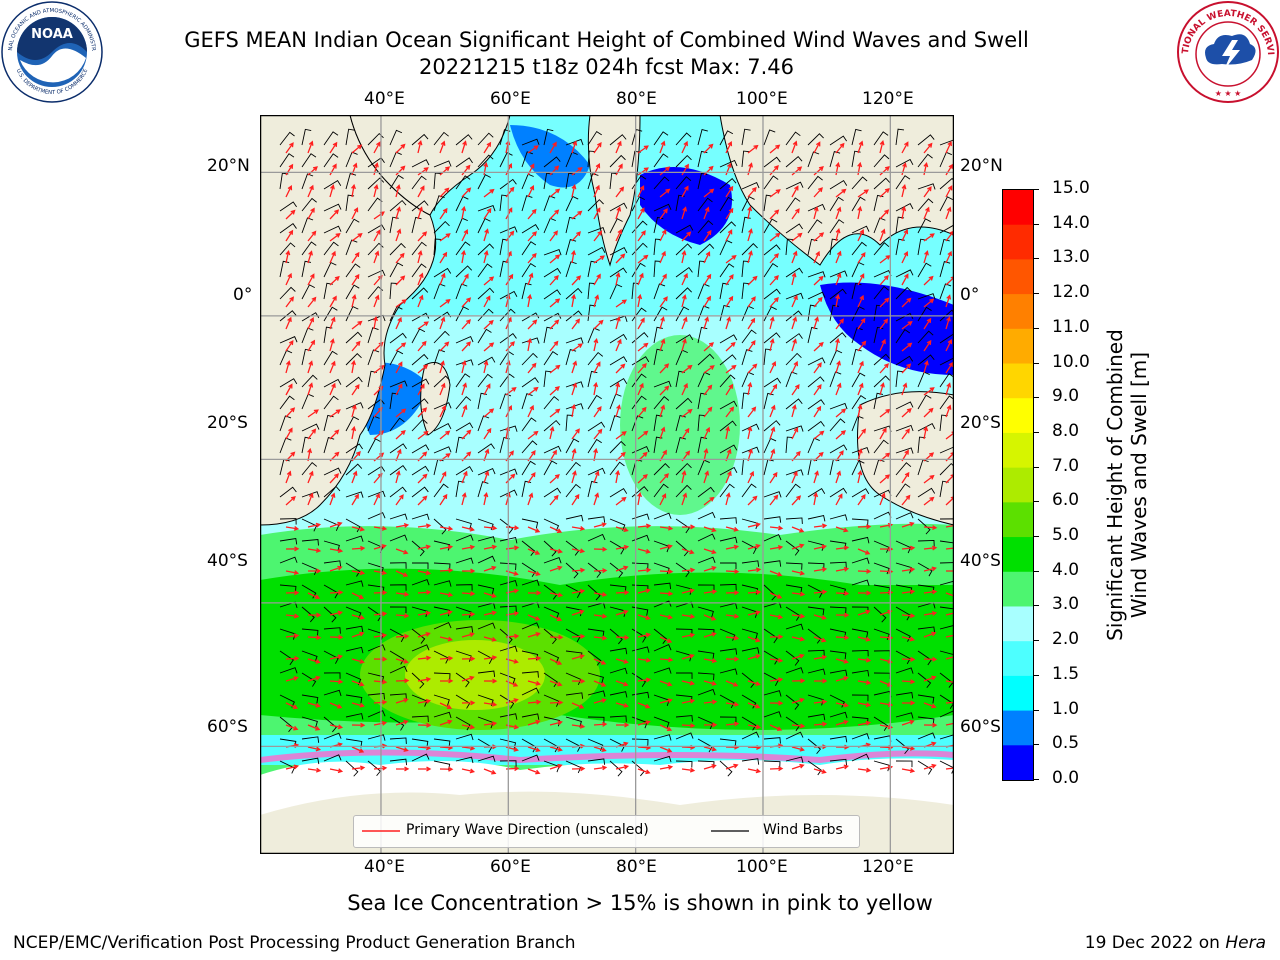 The image size is (1280, 960). Describe the element at coordinates (970, 295) in the screenshot. I see `lat-tick-right-0: 0°` at that location.